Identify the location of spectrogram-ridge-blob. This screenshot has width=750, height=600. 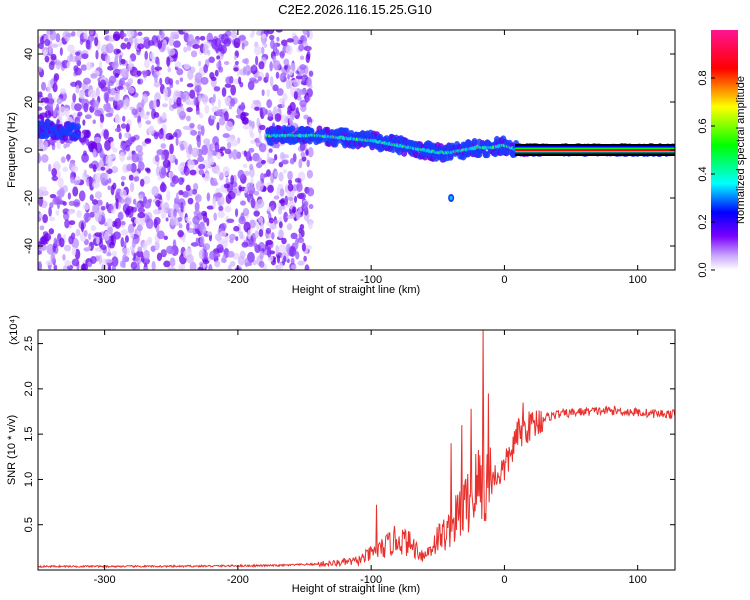
(77, 127).